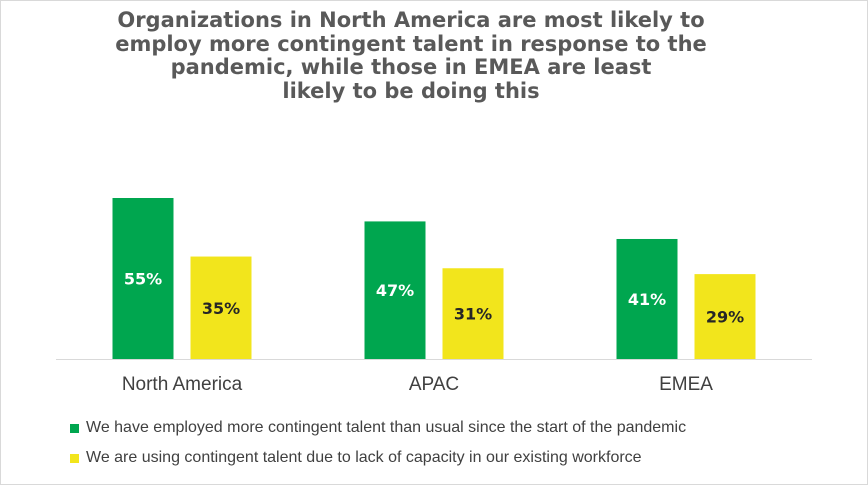  Describe the element at coordinates (411, 90) in the screenshot. I see `title-line: likely to be doing this` at that location.